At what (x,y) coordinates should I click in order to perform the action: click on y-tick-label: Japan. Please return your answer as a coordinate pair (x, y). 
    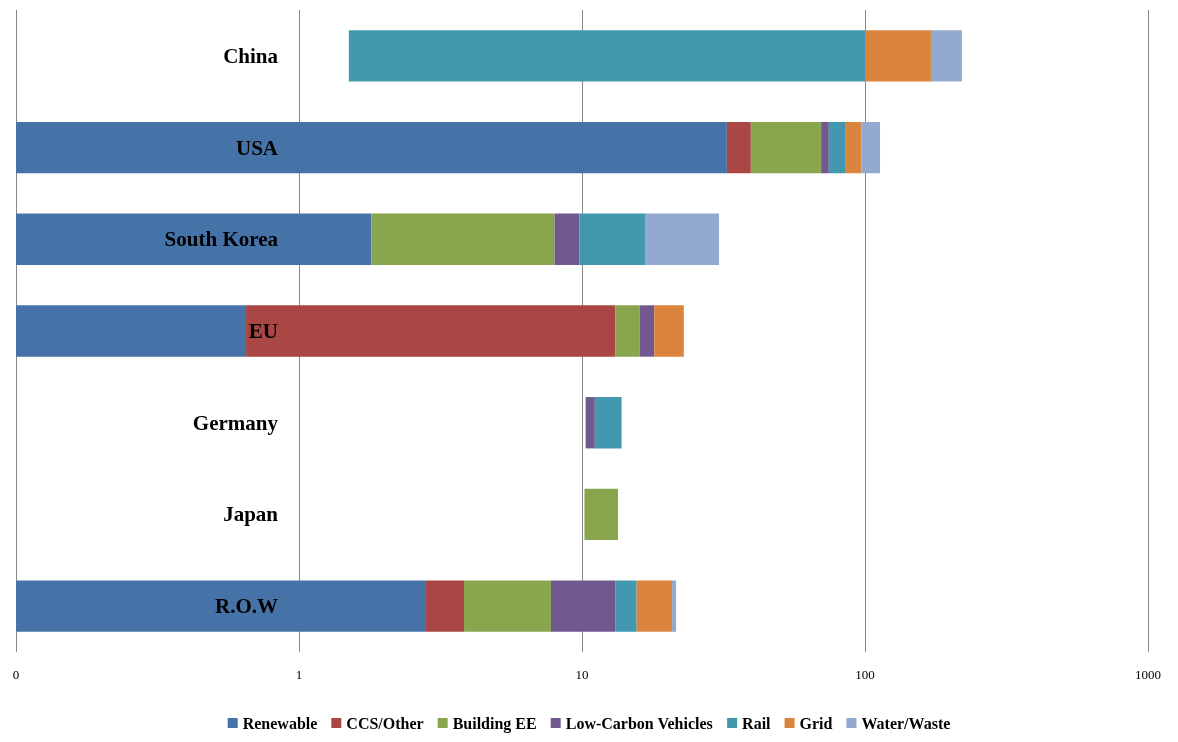
    Looking at the image, I should click on (251, 514).